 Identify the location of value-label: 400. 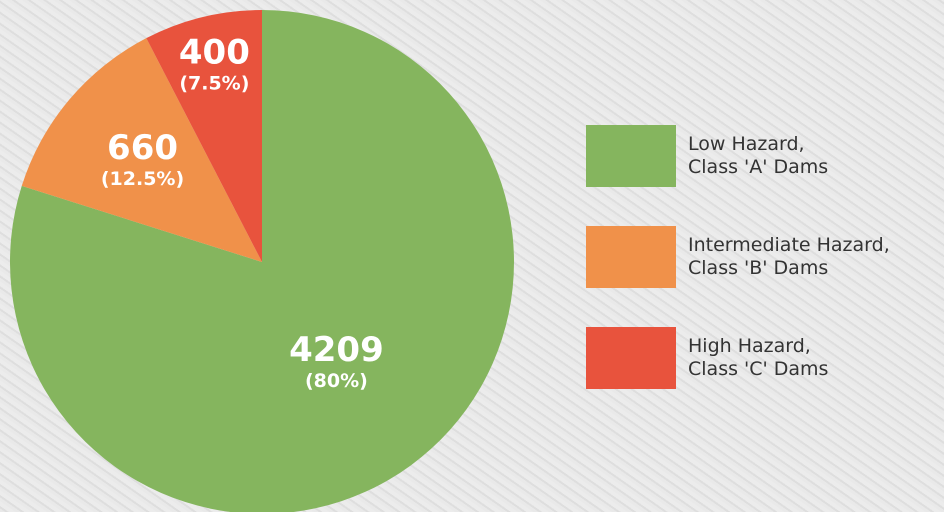
(214, 53).